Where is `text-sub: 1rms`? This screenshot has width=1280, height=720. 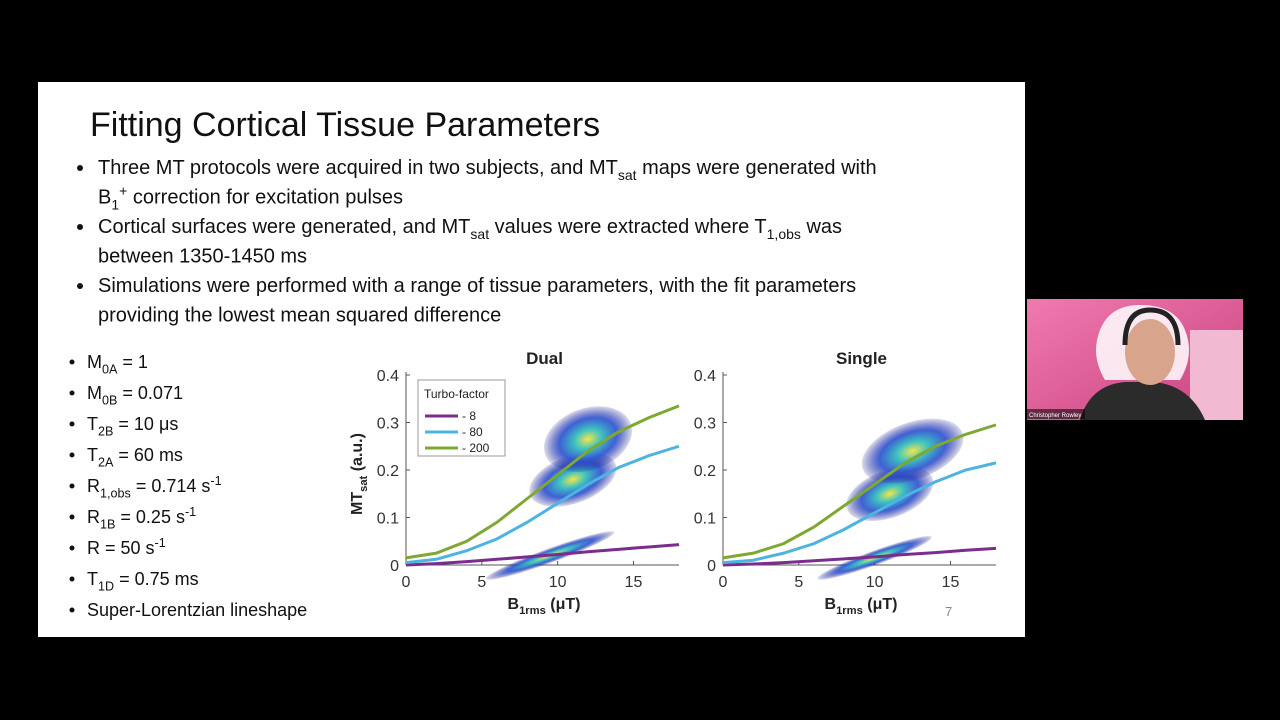 text-sub: 1rms is located at coordinates (532, 611).